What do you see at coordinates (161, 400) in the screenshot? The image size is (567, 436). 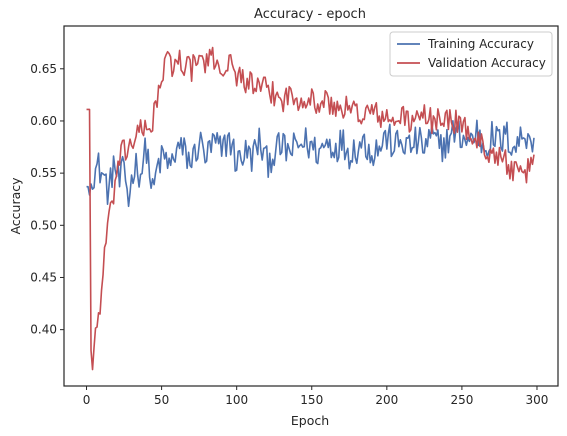 I see `x-tick-label: 50` at bounding box center [161, 400].